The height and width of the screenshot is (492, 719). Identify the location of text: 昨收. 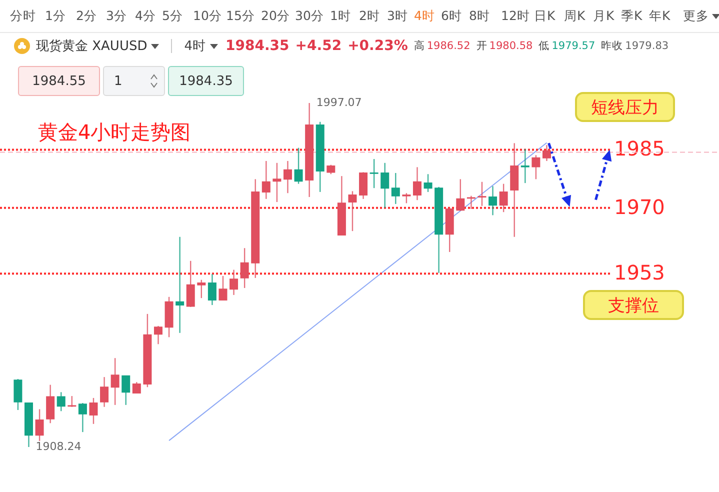
(612, 46).